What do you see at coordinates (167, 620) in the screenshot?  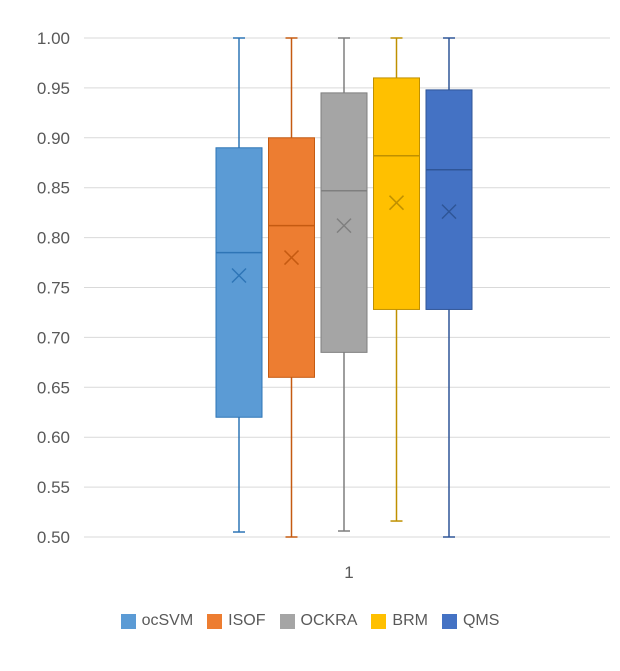 I see `legend-label: ocSVM` at bounding box center [167, 620].